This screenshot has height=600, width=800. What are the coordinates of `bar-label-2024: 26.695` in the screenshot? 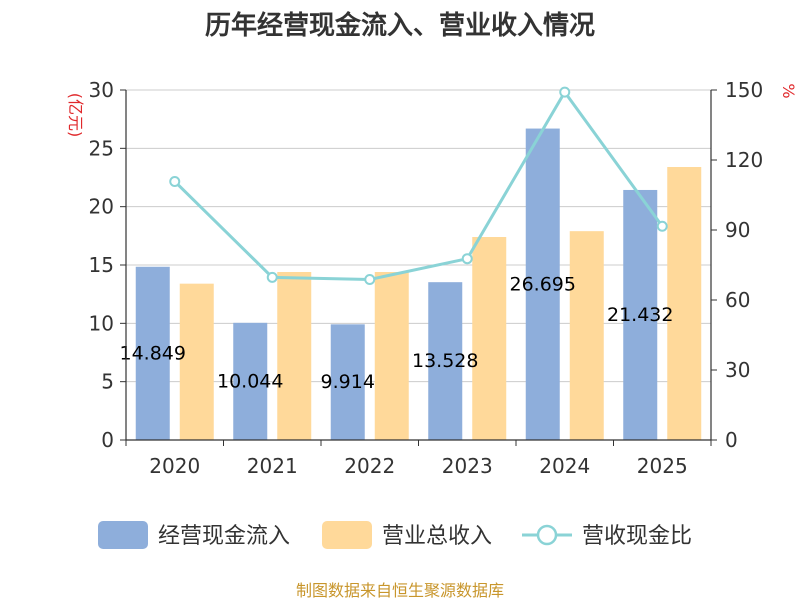 It's located at (543, 284).